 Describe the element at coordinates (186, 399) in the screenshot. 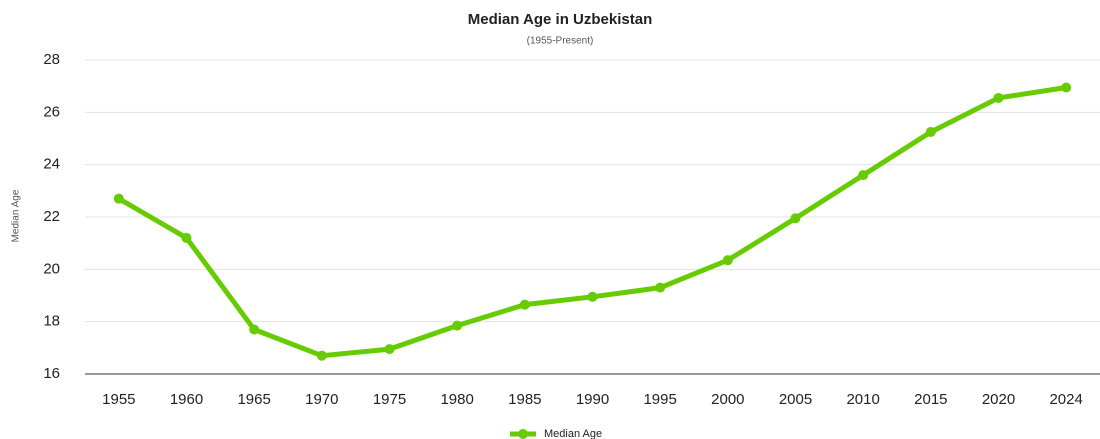

I see `x-tick-label: 1960` at that location.